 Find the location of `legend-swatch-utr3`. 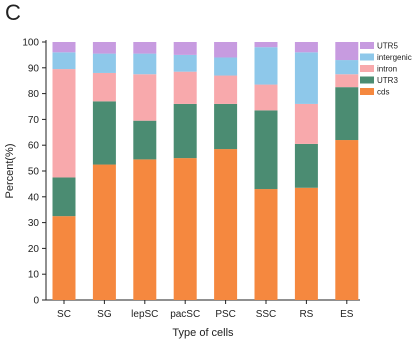

legend-swatch-utr3 is located at coordinates (367, 80).